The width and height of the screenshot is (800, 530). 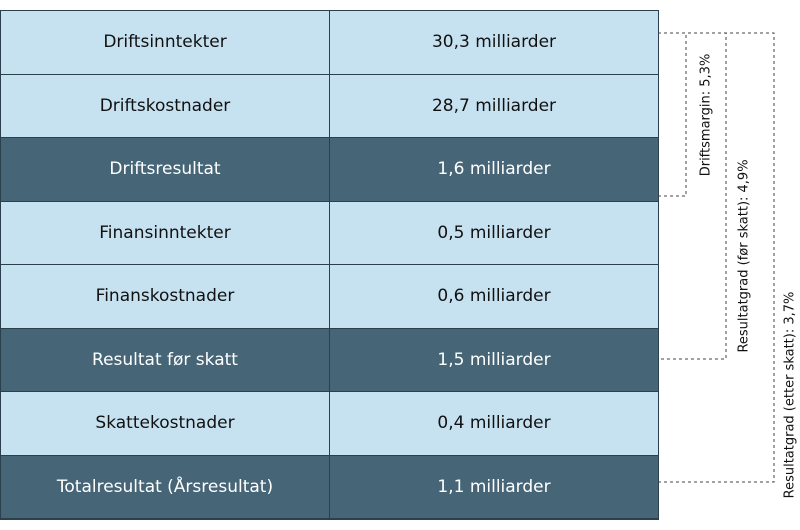 I want to click on row-value: 0,4 milliarder, so click(x=494, y=423).